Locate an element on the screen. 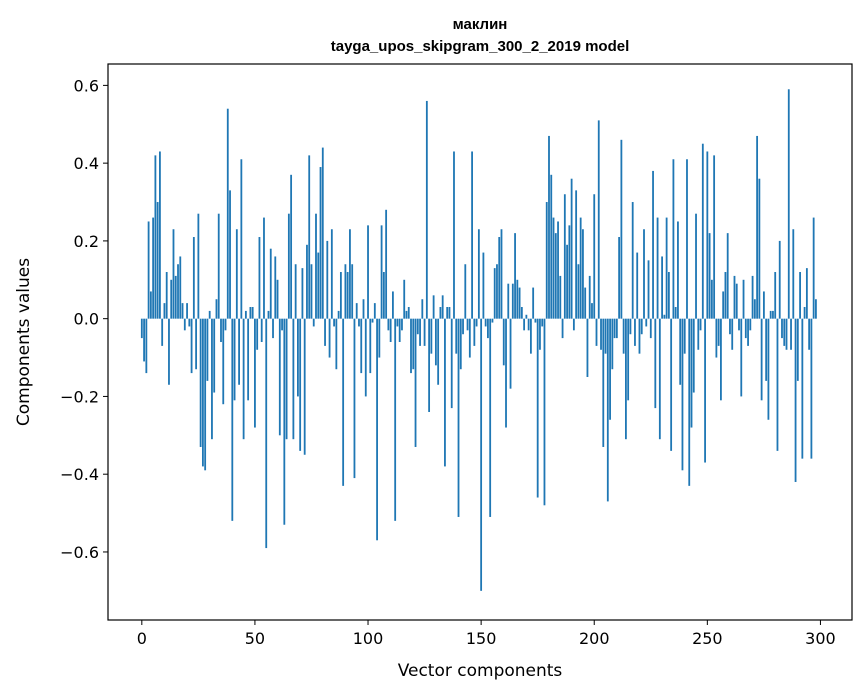 Image resolution: width=867 pixels, height=696 pixels. x-tick-label: 0 is located at coordinates (142, 638).